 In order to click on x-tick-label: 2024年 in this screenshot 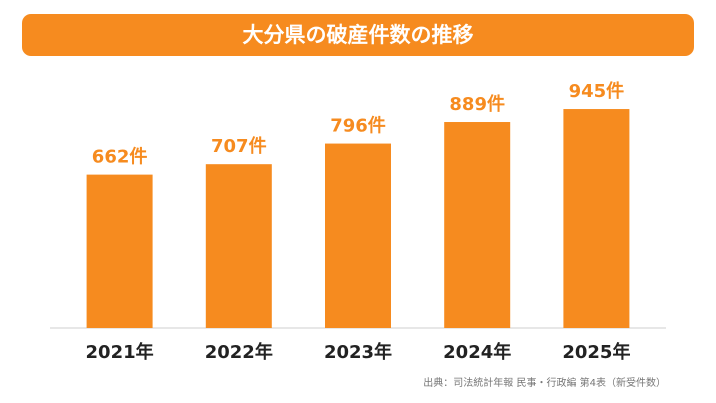, I will do `click(477, 352)`.